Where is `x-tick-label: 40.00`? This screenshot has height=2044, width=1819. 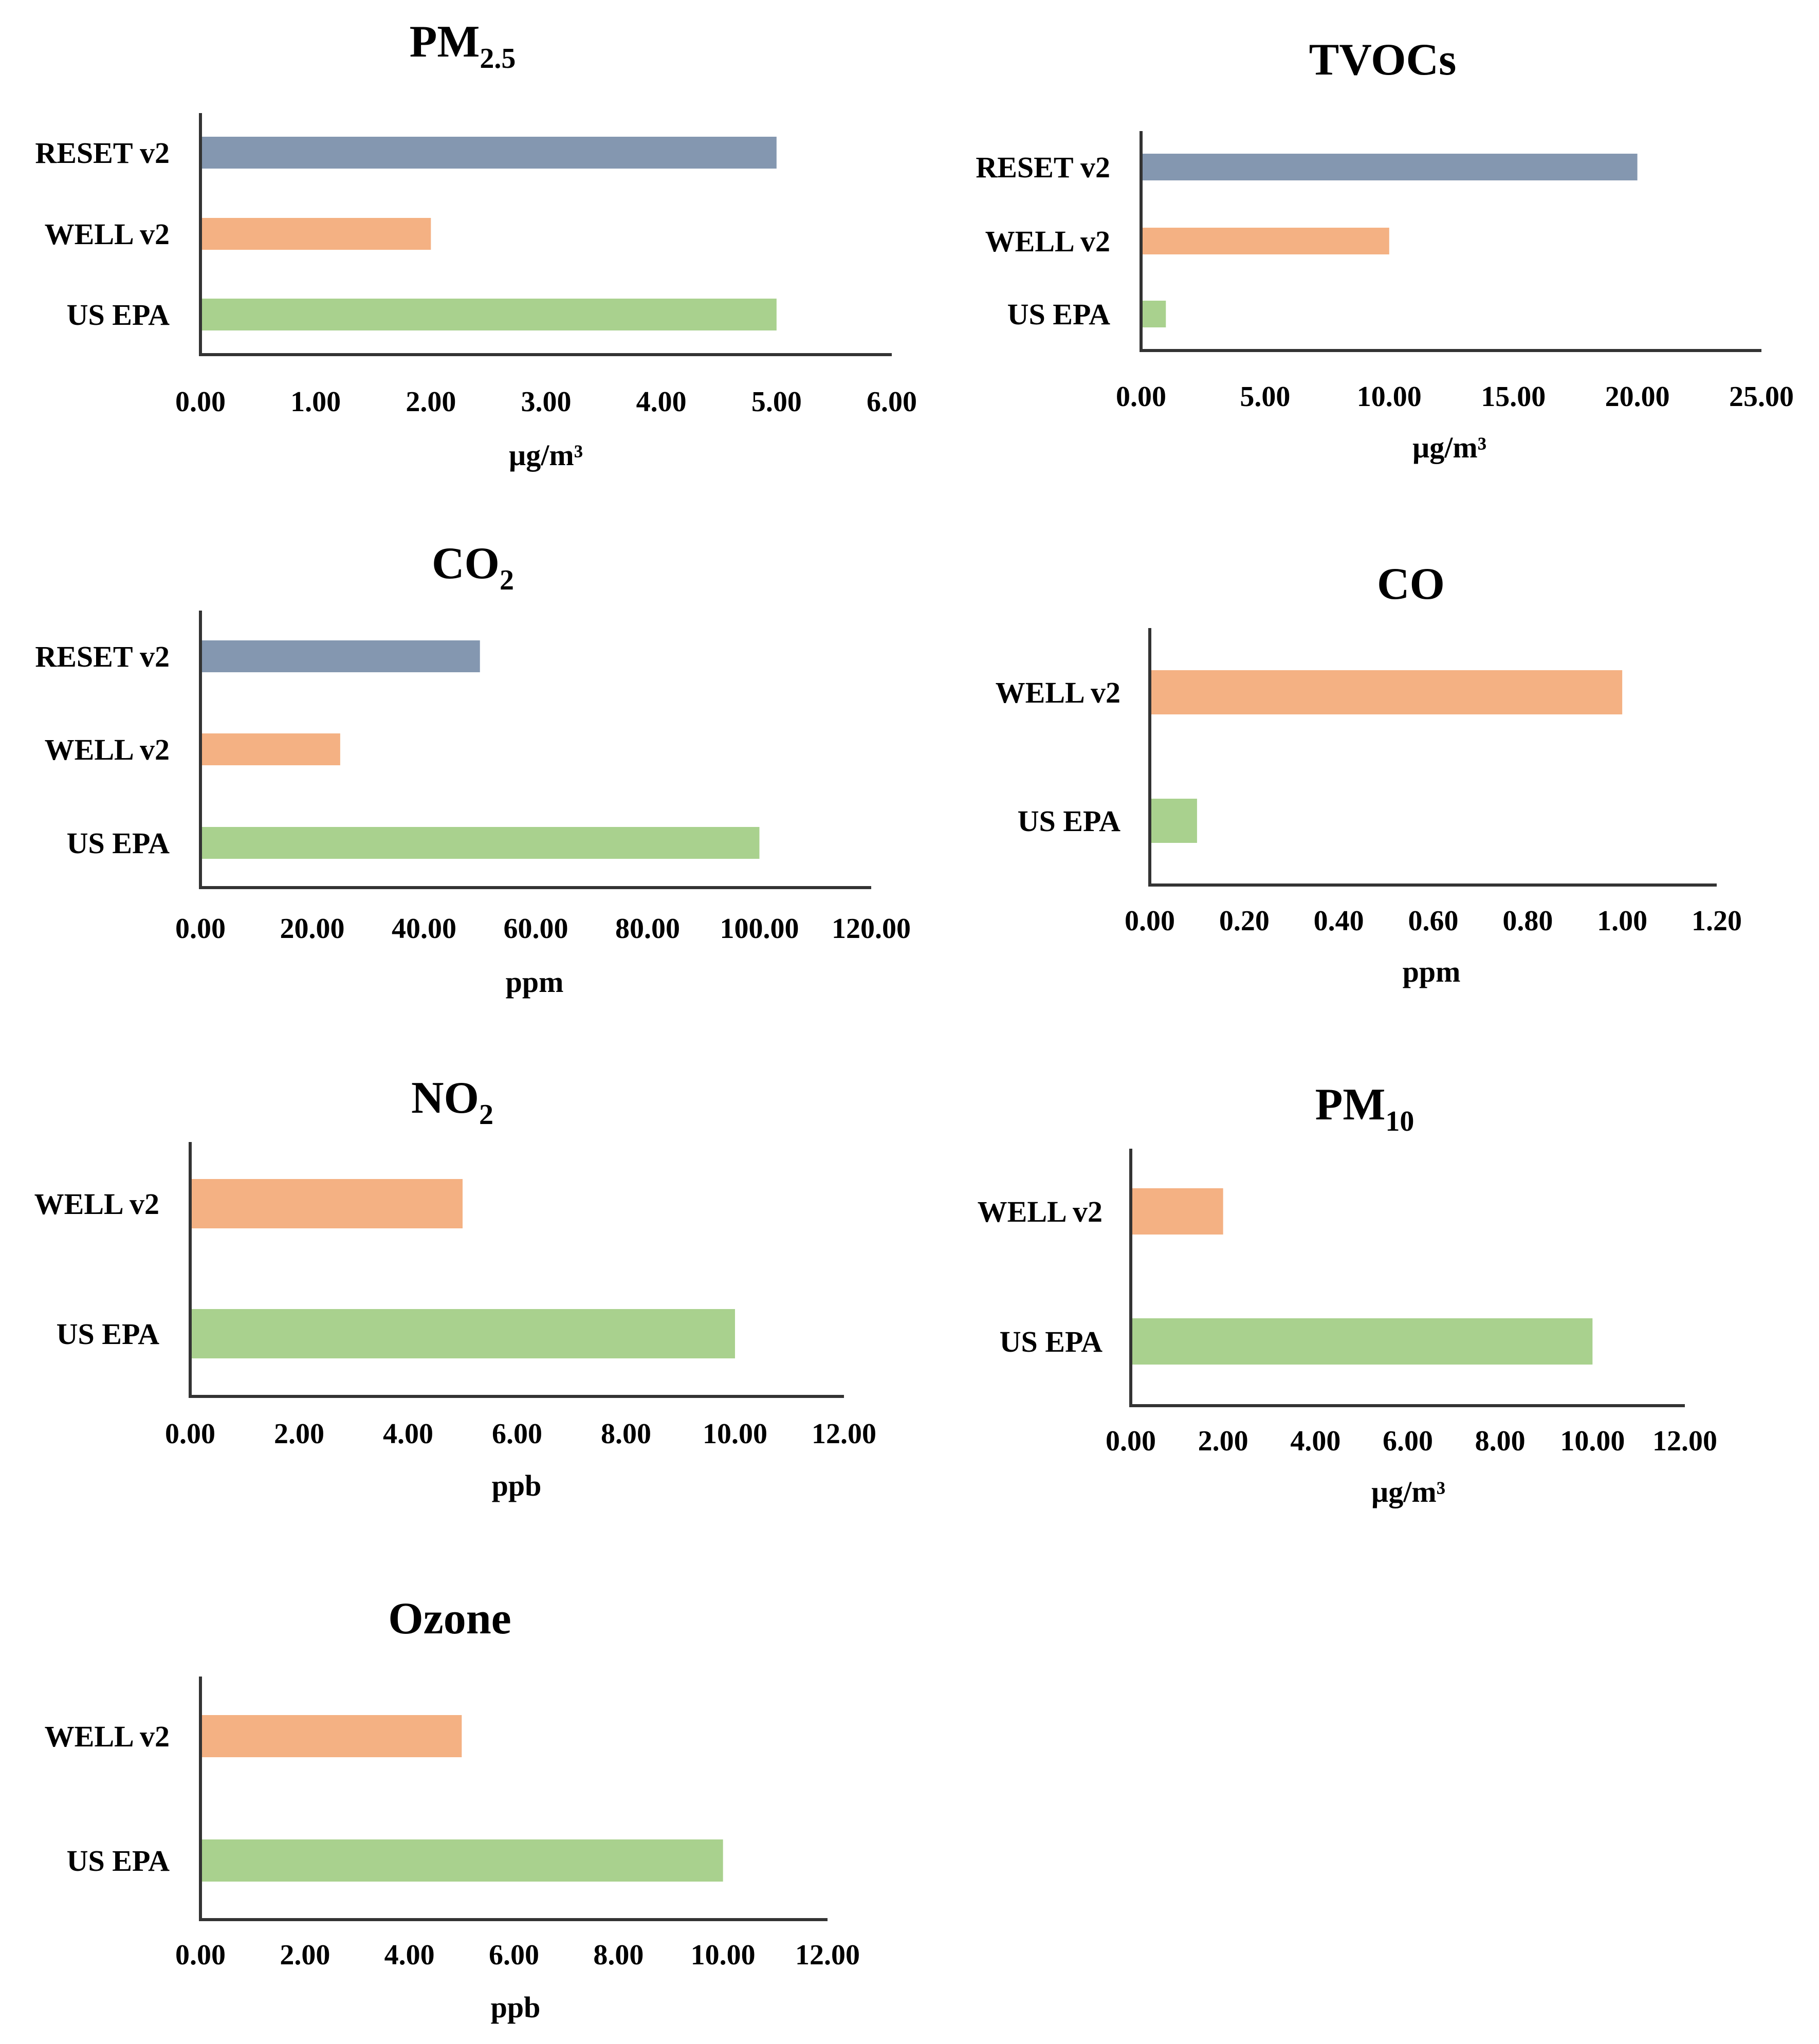 x-tick-label: 40.00 is located at coordinates (424, 929).